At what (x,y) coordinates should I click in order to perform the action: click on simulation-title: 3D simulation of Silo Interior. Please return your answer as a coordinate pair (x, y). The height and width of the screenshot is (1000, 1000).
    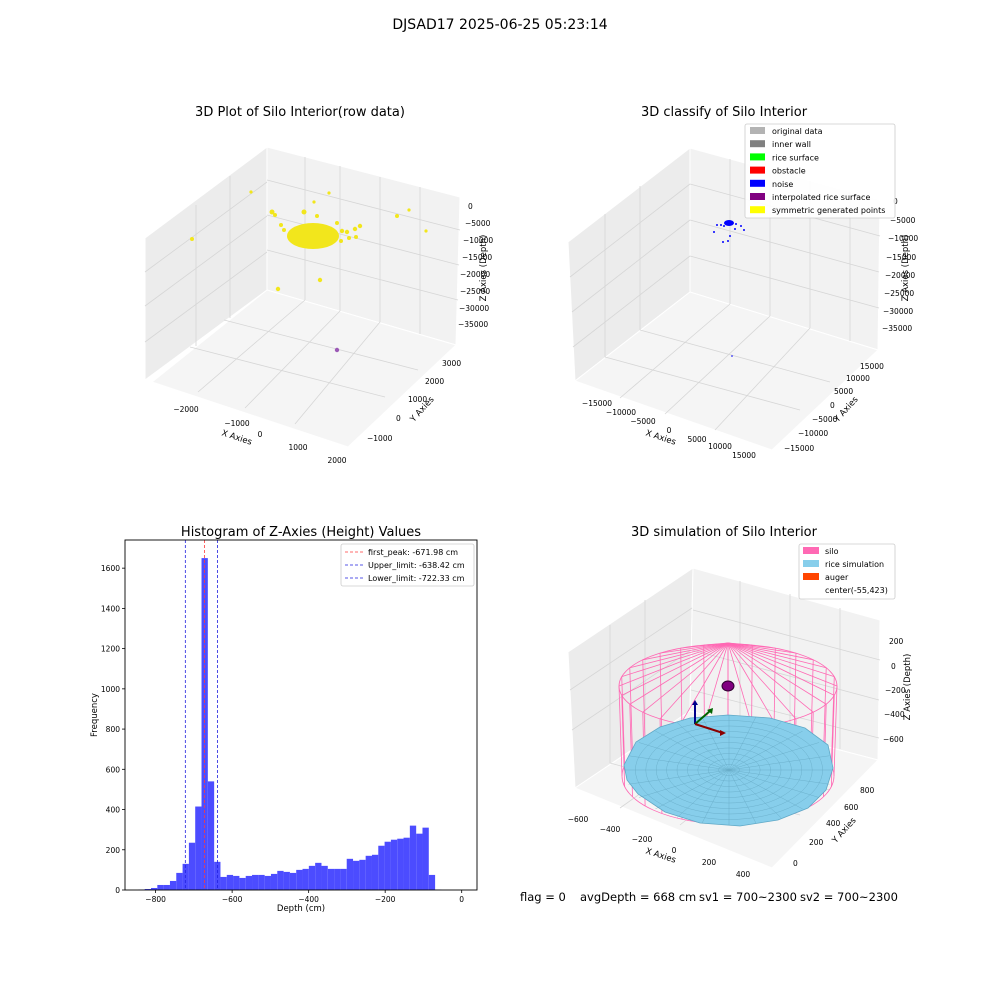
    Looking at the image, I should click on (724, 532).